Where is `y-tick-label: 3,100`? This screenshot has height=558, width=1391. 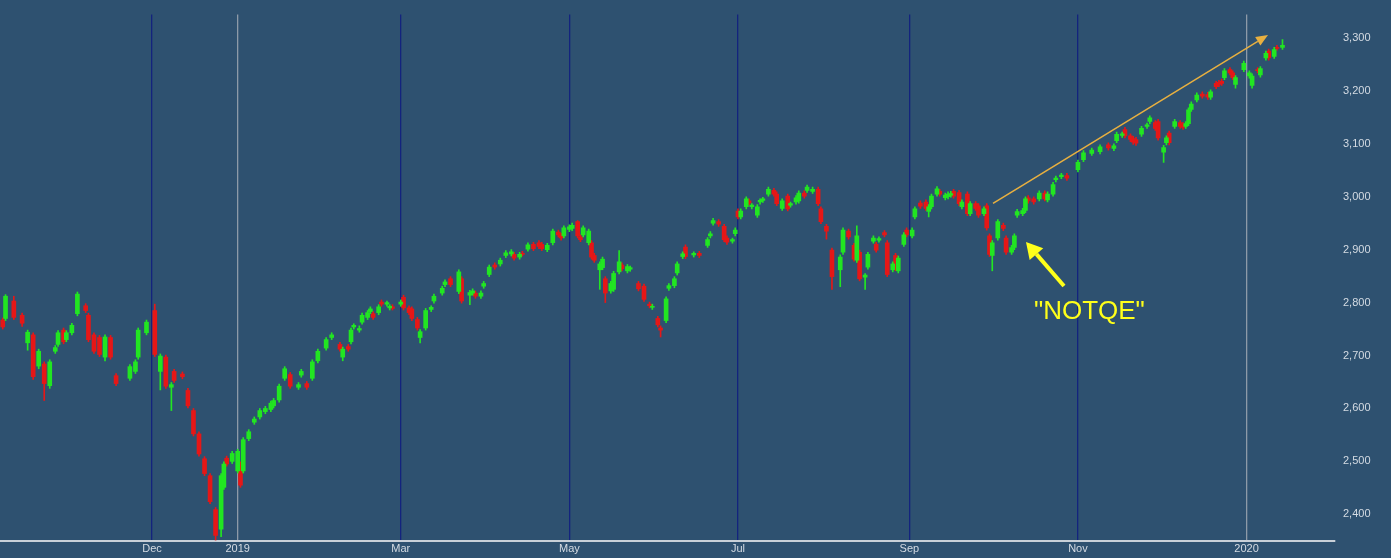
y-tick-label: 3,100 is located at coordinates (1357, 142).